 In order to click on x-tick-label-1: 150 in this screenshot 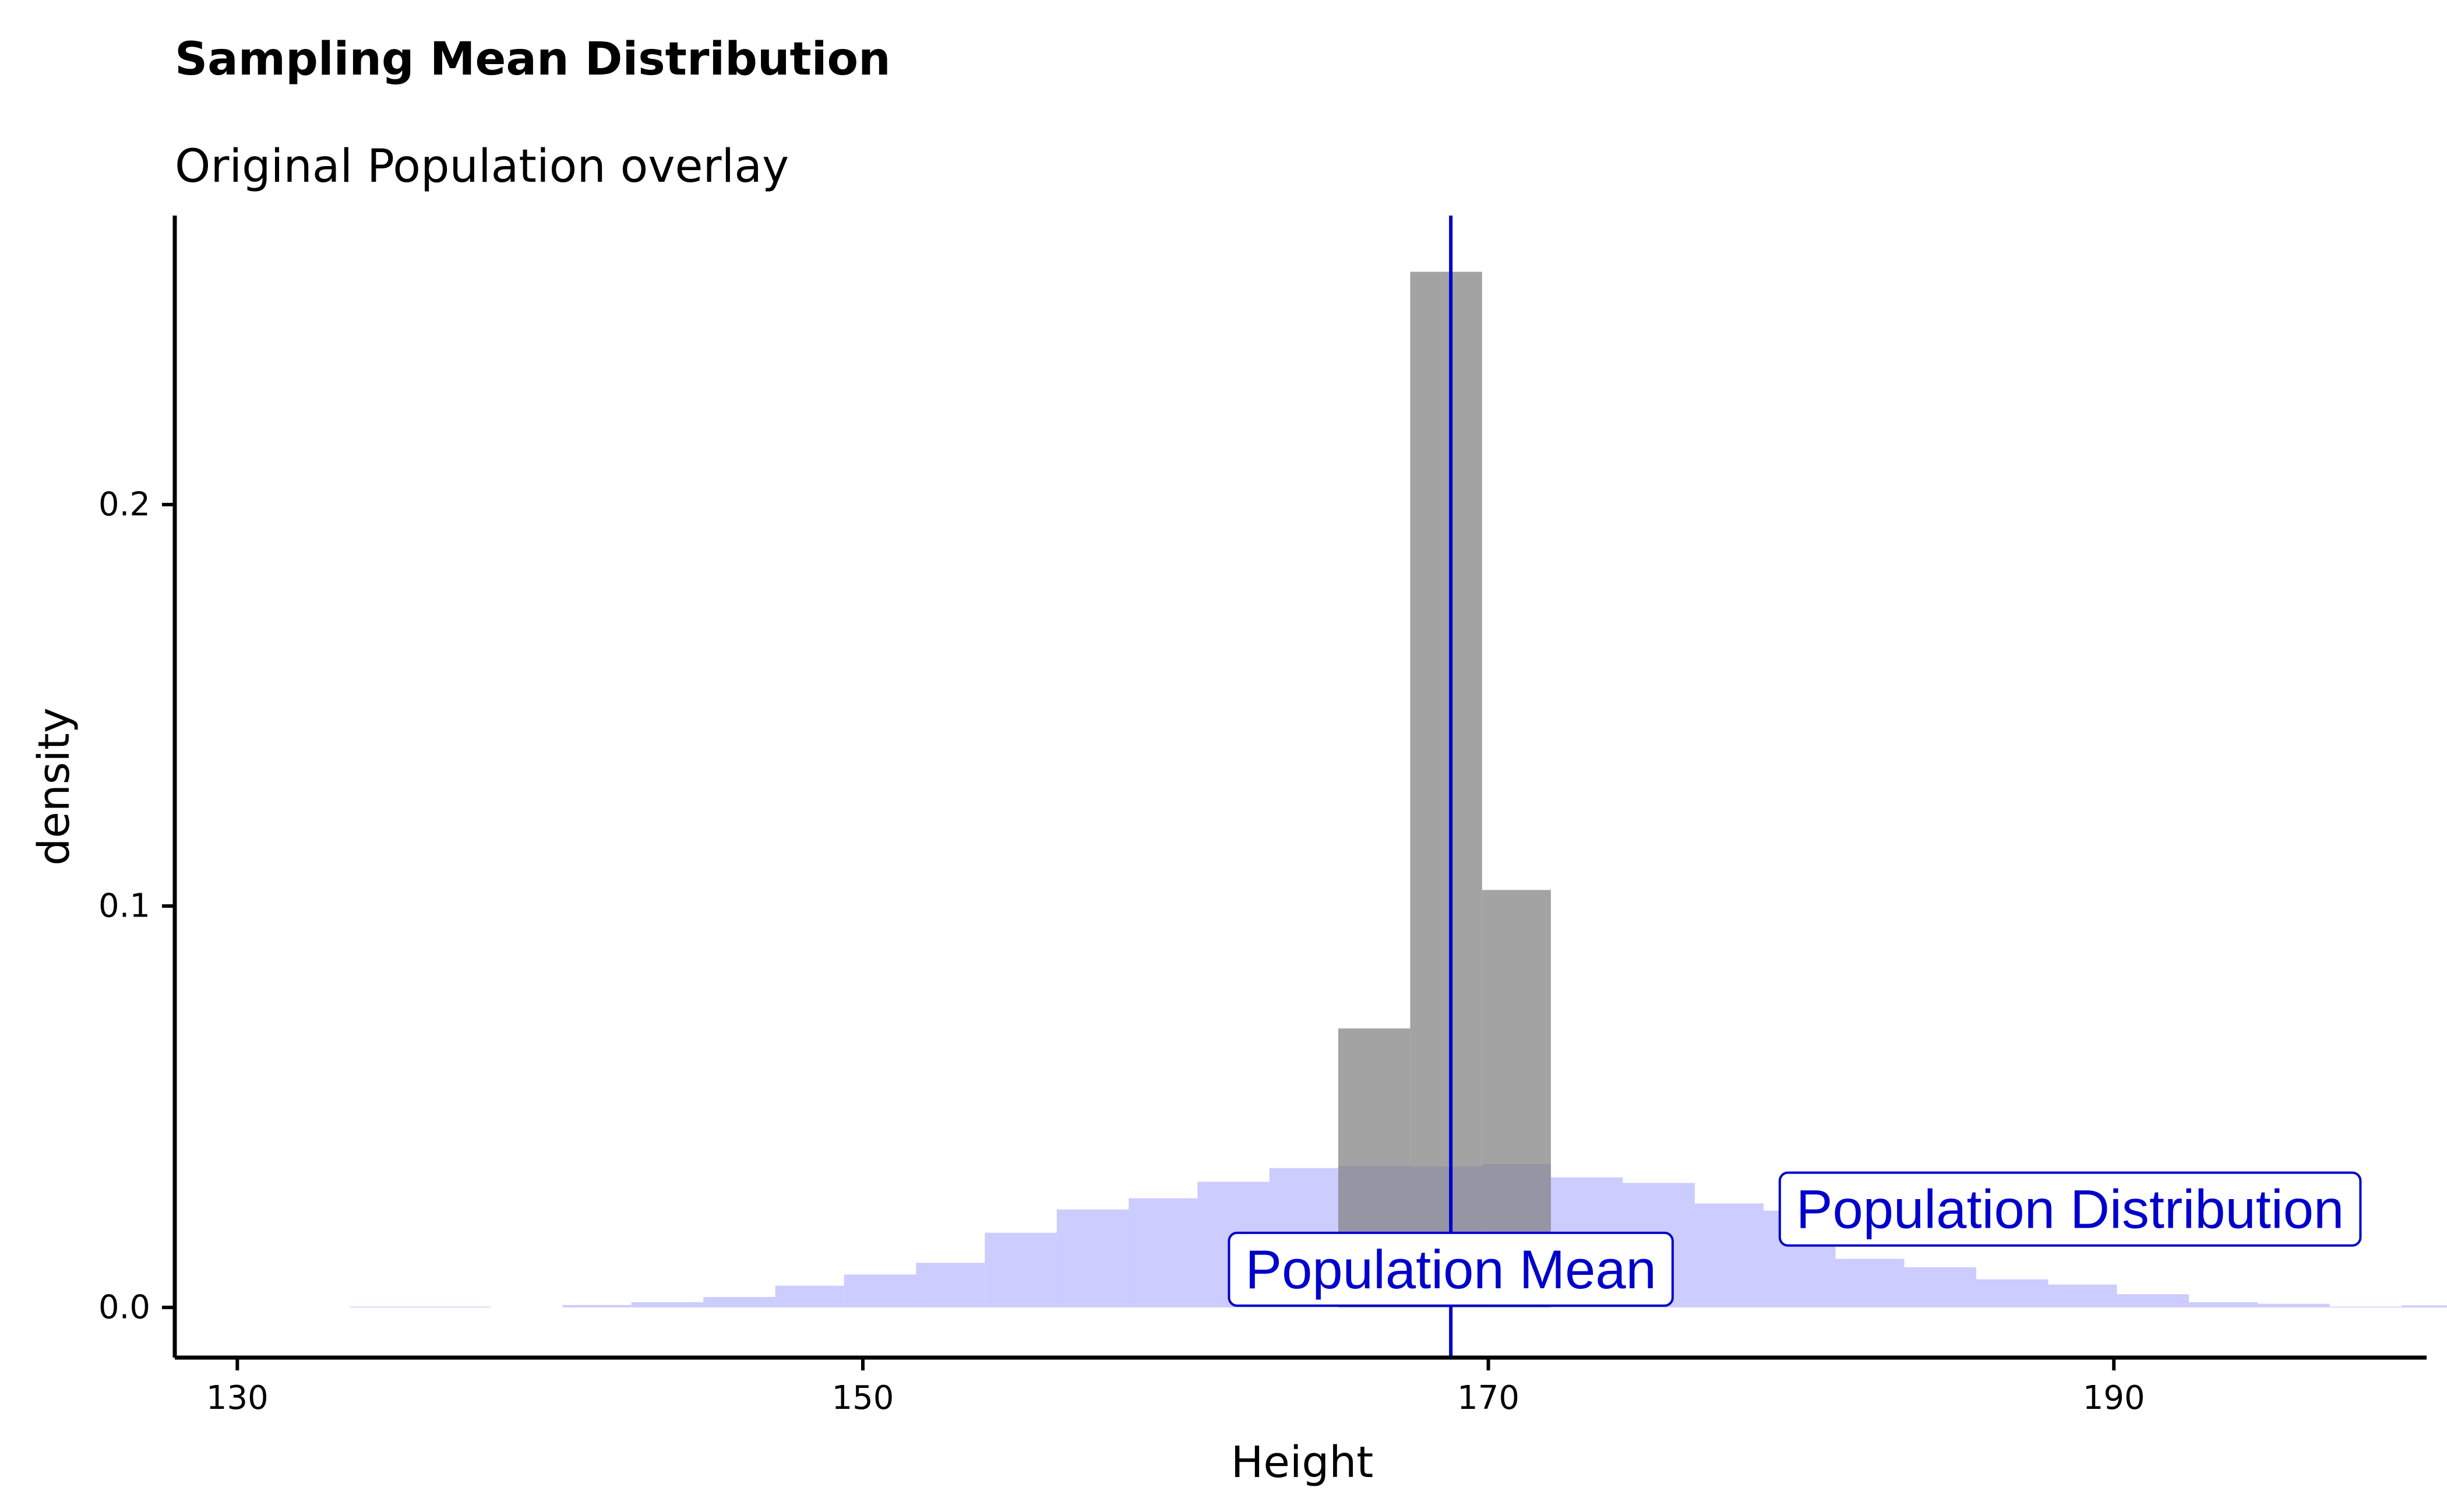, I will do `click(863, 1398)`.